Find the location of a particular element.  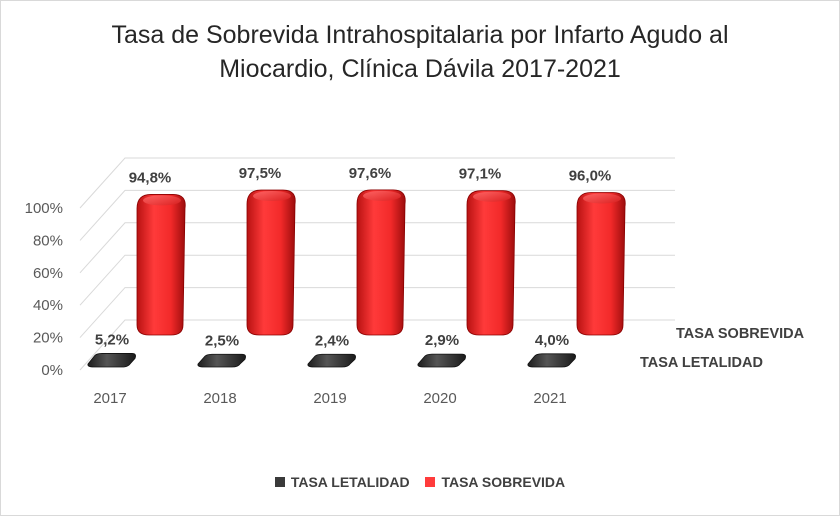

y-tick-label: 0% is located at coordinates (52, 370).